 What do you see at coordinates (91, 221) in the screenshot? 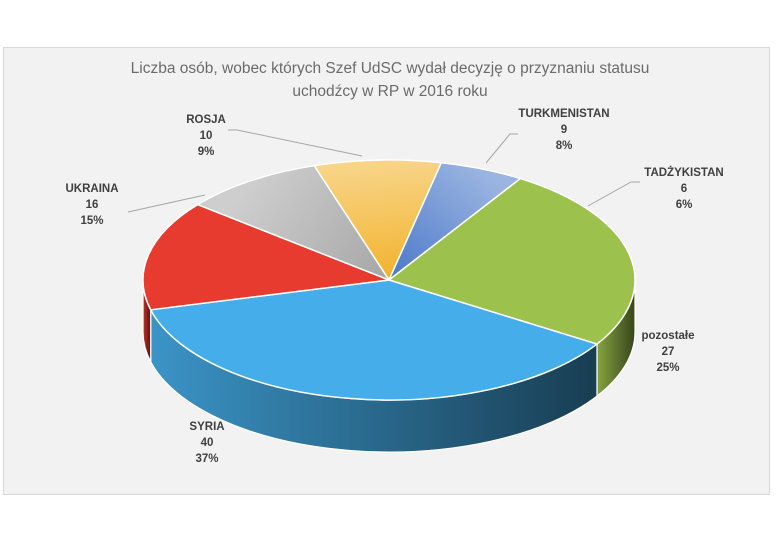
I see `data-label-percent-ukraina: 15%` at bounding box center [91, 221].